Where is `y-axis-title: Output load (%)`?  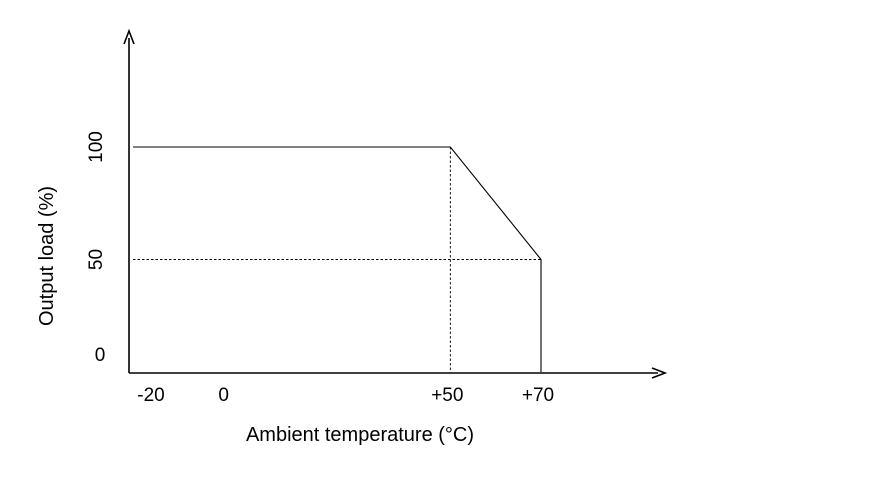
y-axis-title: Output load (%) is located at coordinates (47, 256).